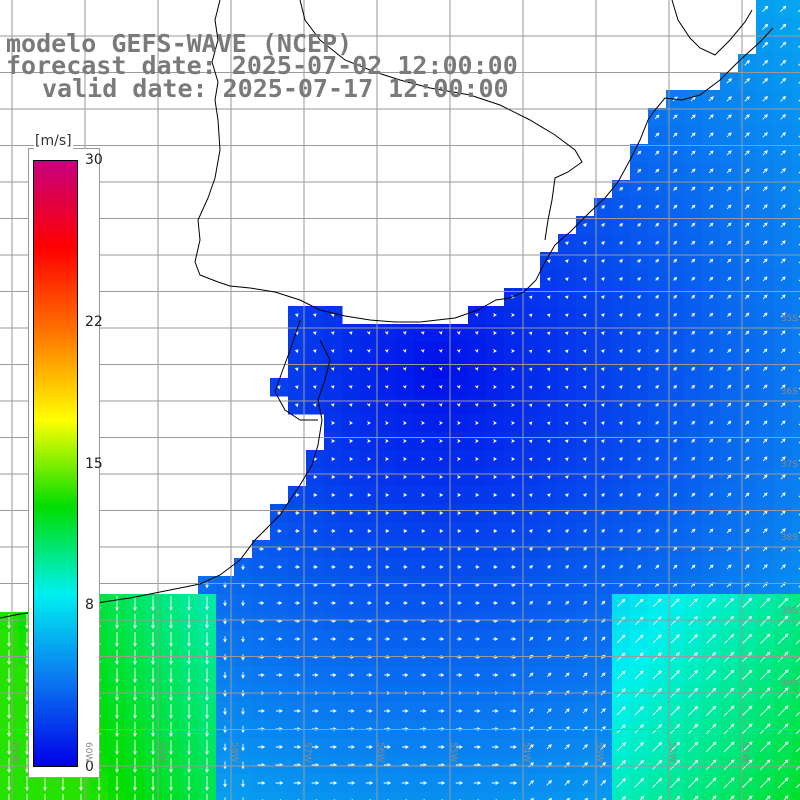 This screenshot has width=800, height=800. Describe the element at coordinates (94, 160) in the screenshot. I see `colorbar-tick-30: 30` at that location.